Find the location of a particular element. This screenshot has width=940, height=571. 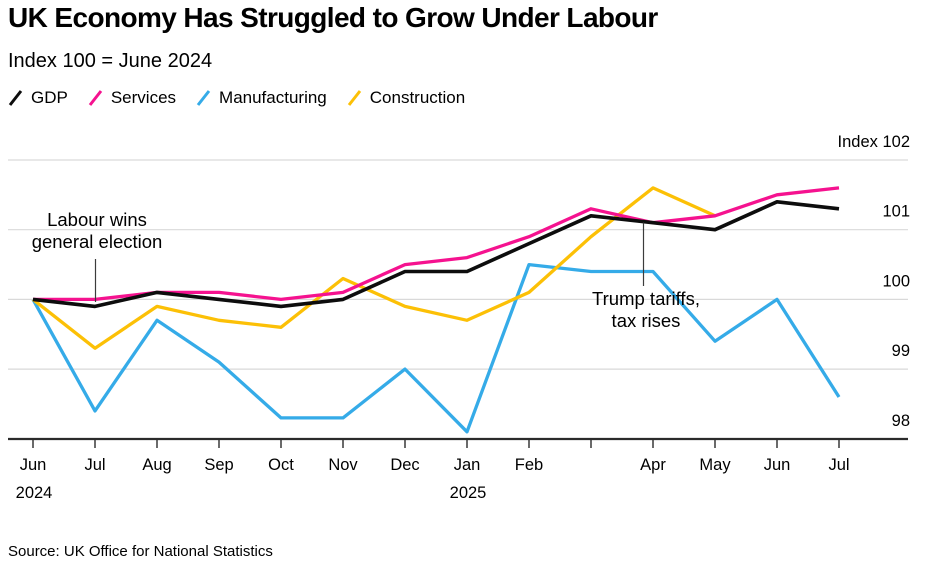

legend: GDP Services Manufacturing Construction is located at coordinates (246, 98).